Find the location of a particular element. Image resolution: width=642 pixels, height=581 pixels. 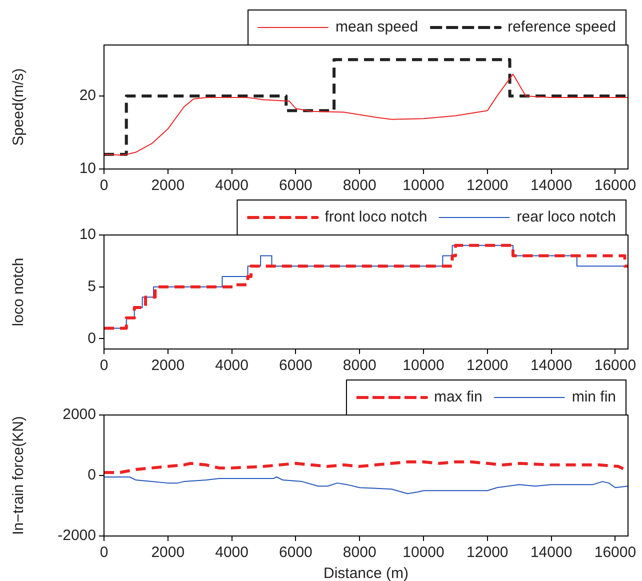

legend-label: rear loco notch is located at coordinates (566, 217).